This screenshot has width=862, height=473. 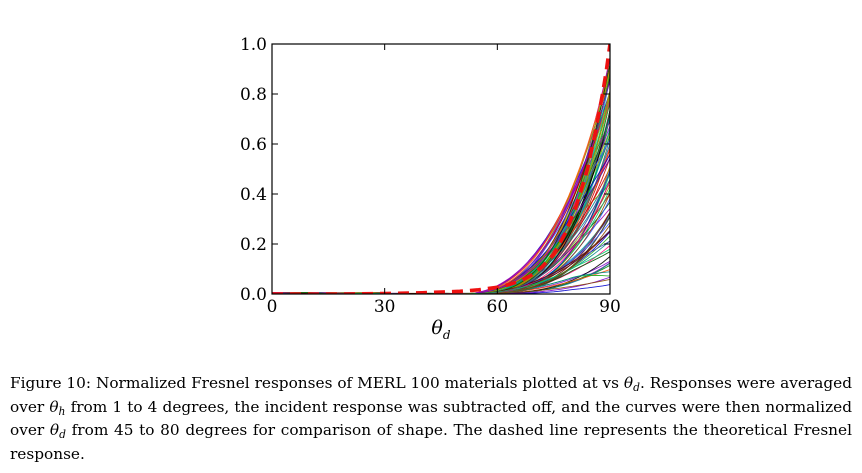 I want to click on y-tick-label: 0.4, so click(x=253, y=195).